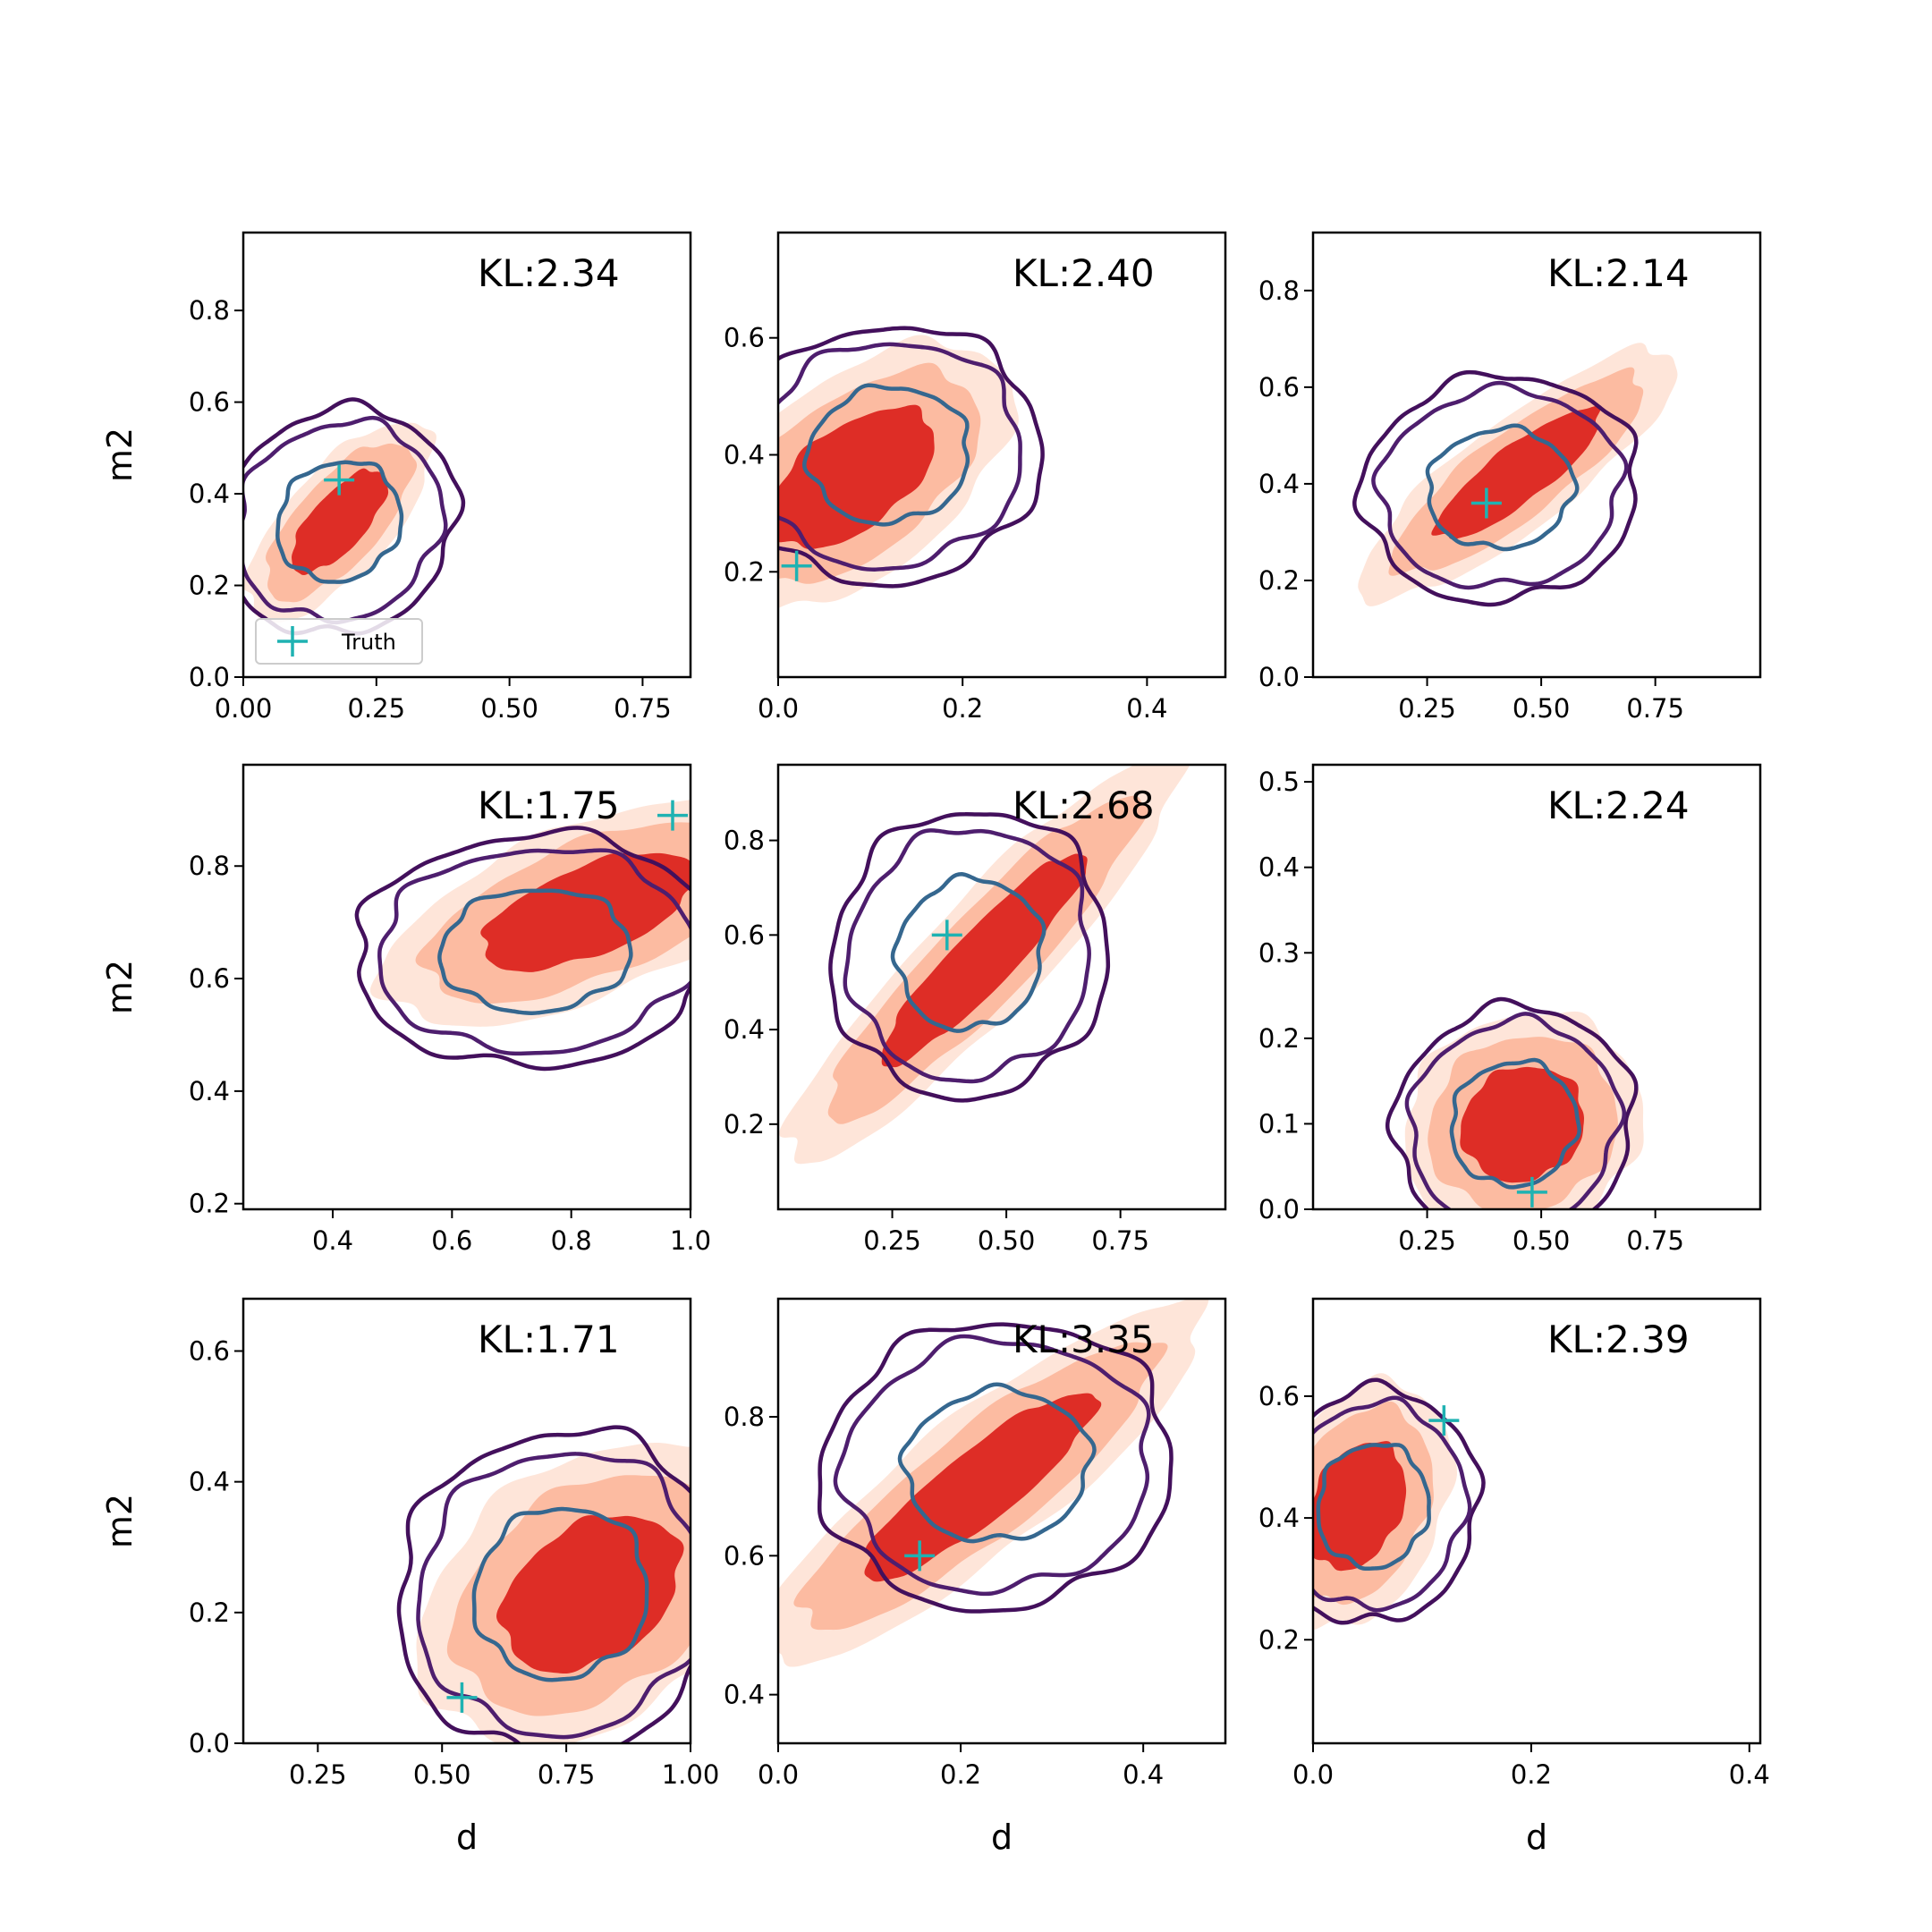 The image size is (1932, 1932). Describe the element at coordinates (1146, 708) in the screenshot. I see `x-tick-label: 0.4` at that location.